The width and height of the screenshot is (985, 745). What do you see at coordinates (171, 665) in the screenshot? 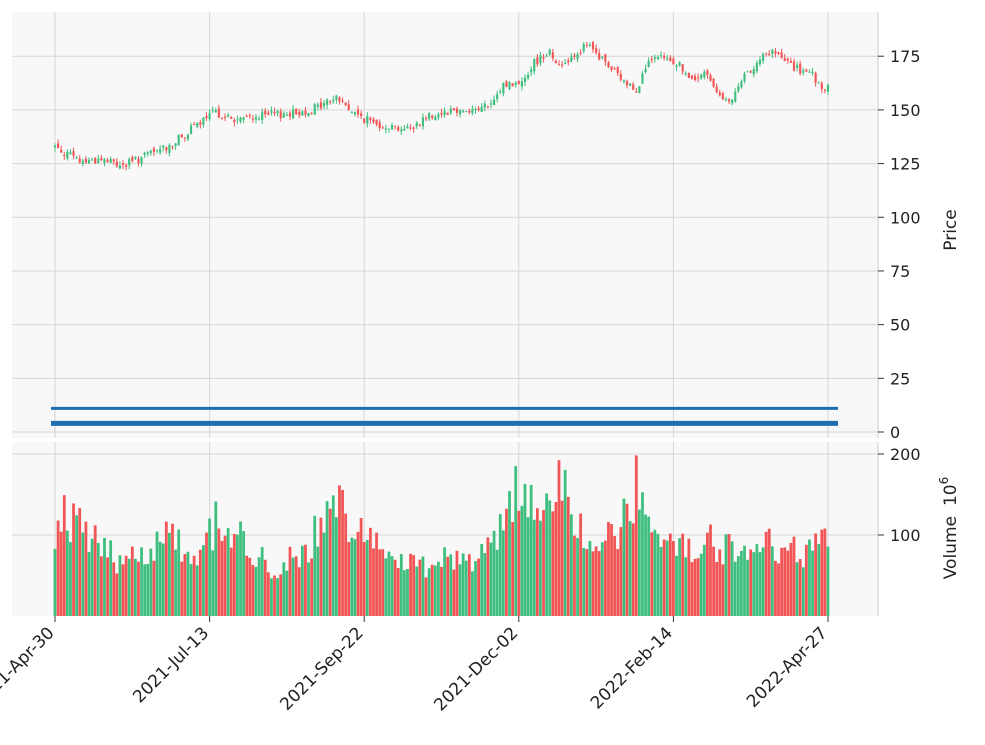
I see `x-tick-label: 2021-Jul-13` at bounding box center [171, 665].